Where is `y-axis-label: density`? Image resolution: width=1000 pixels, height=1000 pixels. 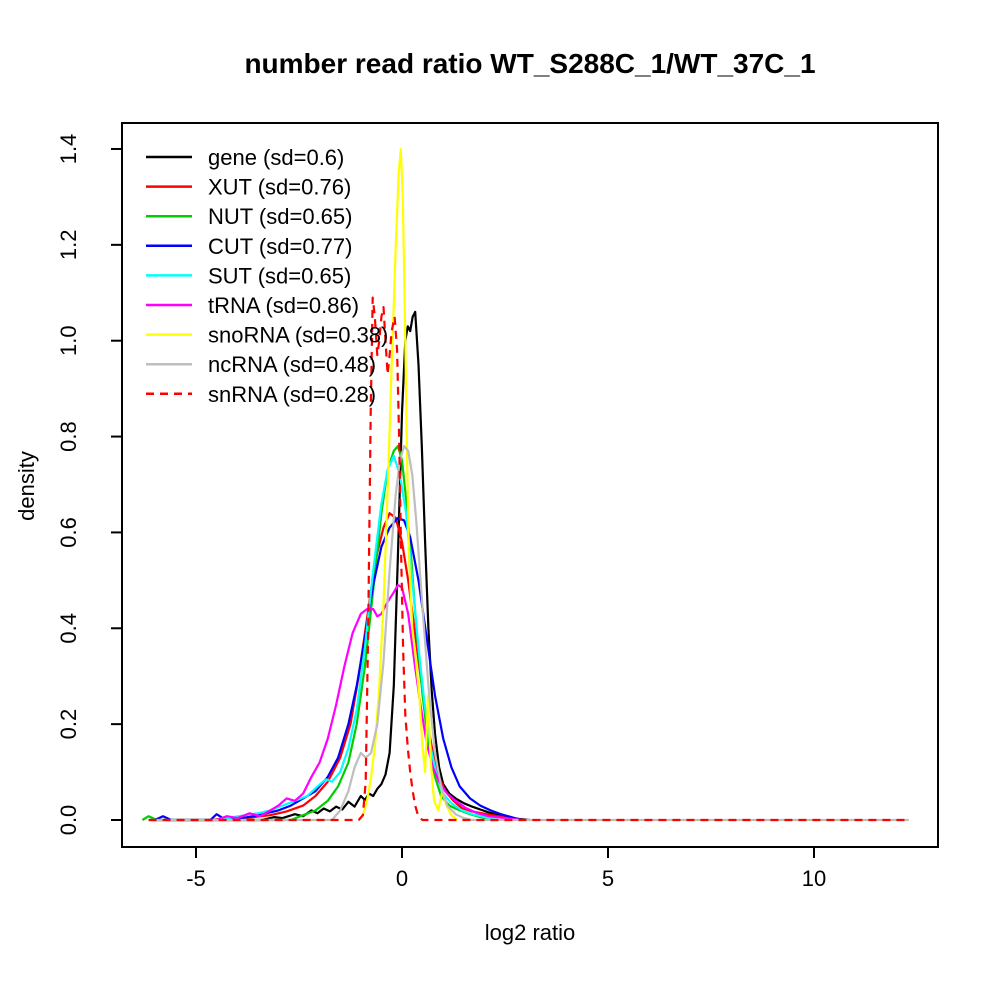 y-axis-label: density is located at coordinates (26, 486).